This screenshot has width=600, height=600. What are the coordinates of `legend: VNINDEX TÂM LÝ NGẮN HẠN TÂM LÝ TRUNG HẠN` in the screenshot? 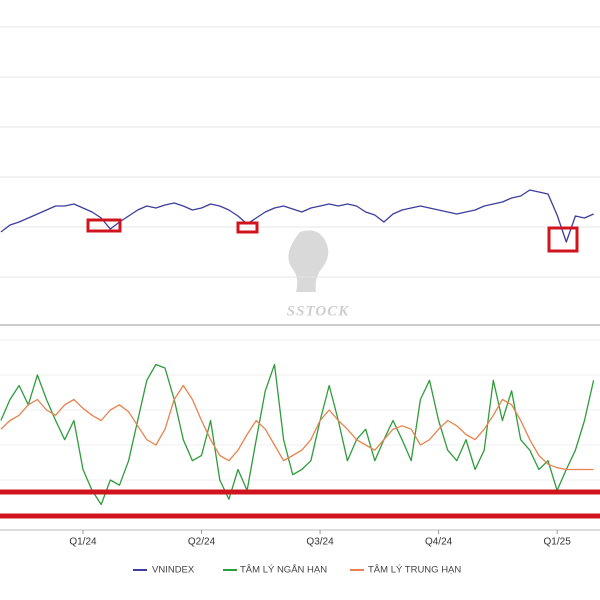 It's located at (297, 570).